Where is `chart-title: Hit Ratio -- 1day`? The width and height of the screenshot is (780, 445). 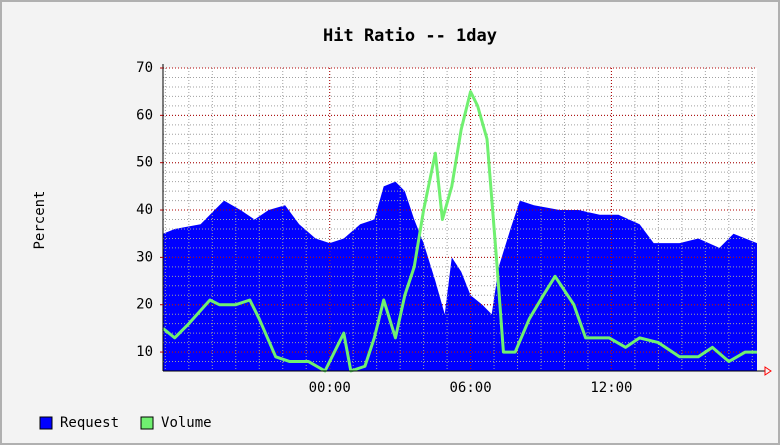 chart-title: Hit Ratio -- 1day is located at coordinates (410, 36).